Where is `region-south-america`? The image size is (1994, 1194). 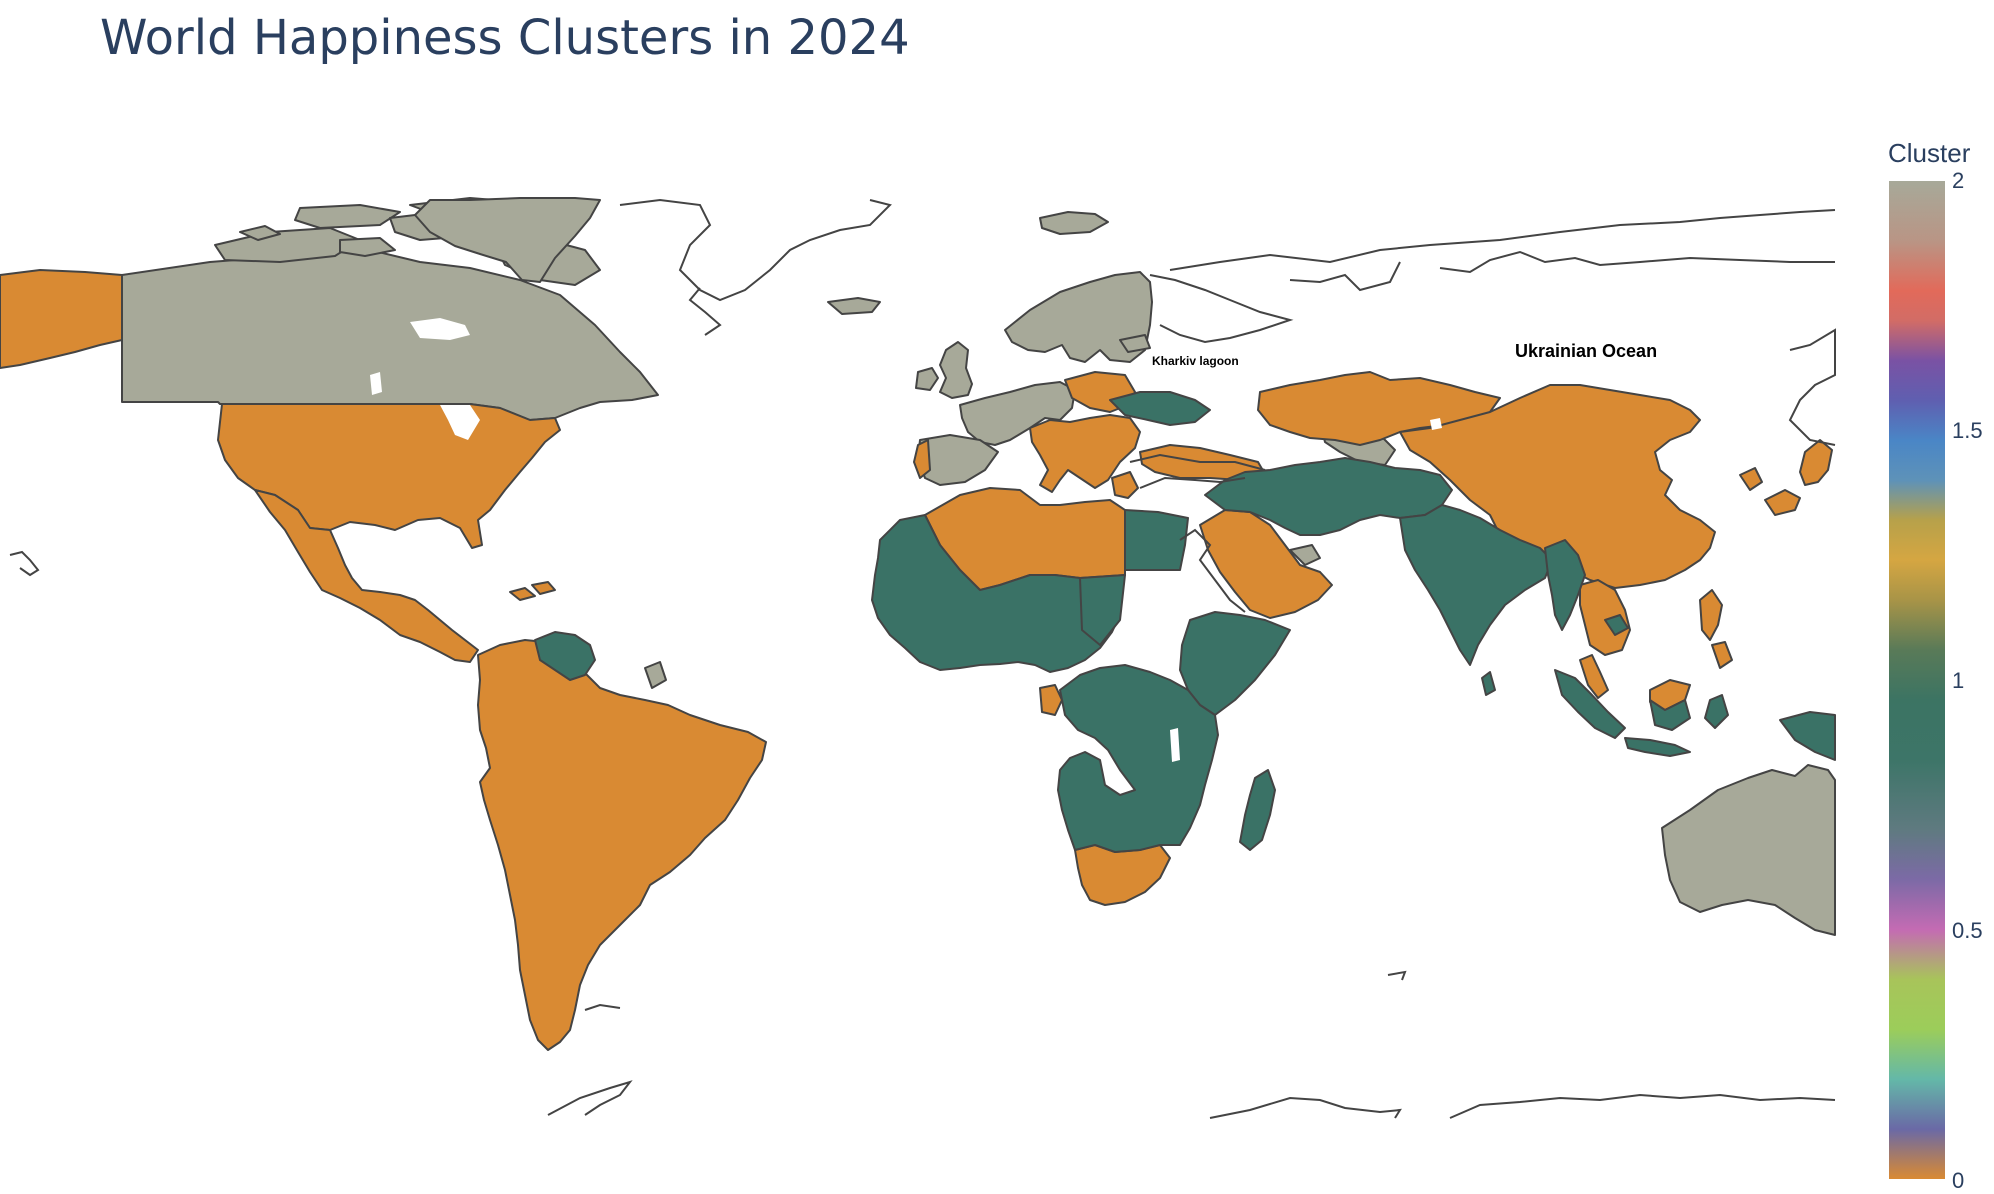 region-south-america is located at coordinates (622, 845).